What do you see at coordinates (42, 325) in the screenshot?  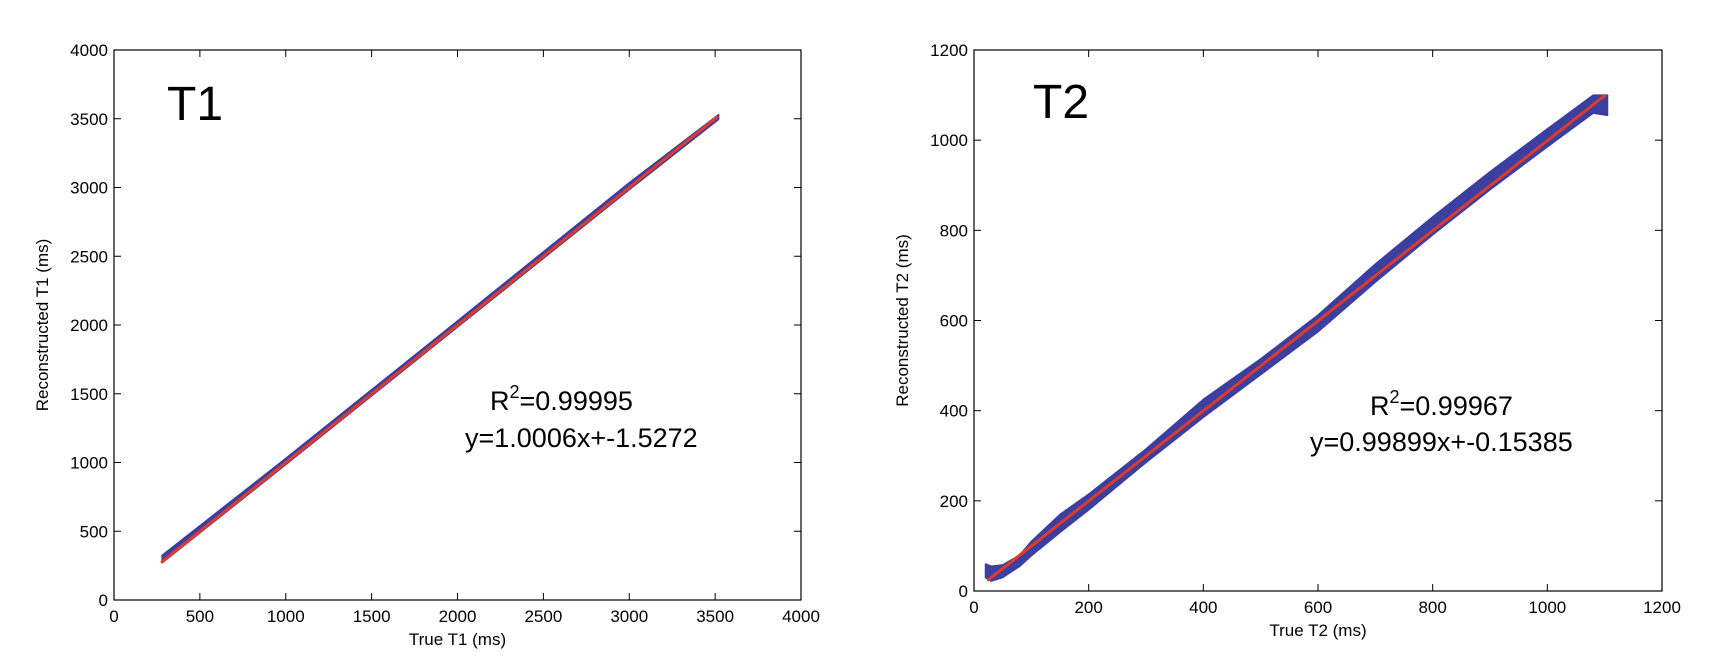 I see `y-axis-label: Reconstructed T1 (ms)` at bounding box center [42, 325].